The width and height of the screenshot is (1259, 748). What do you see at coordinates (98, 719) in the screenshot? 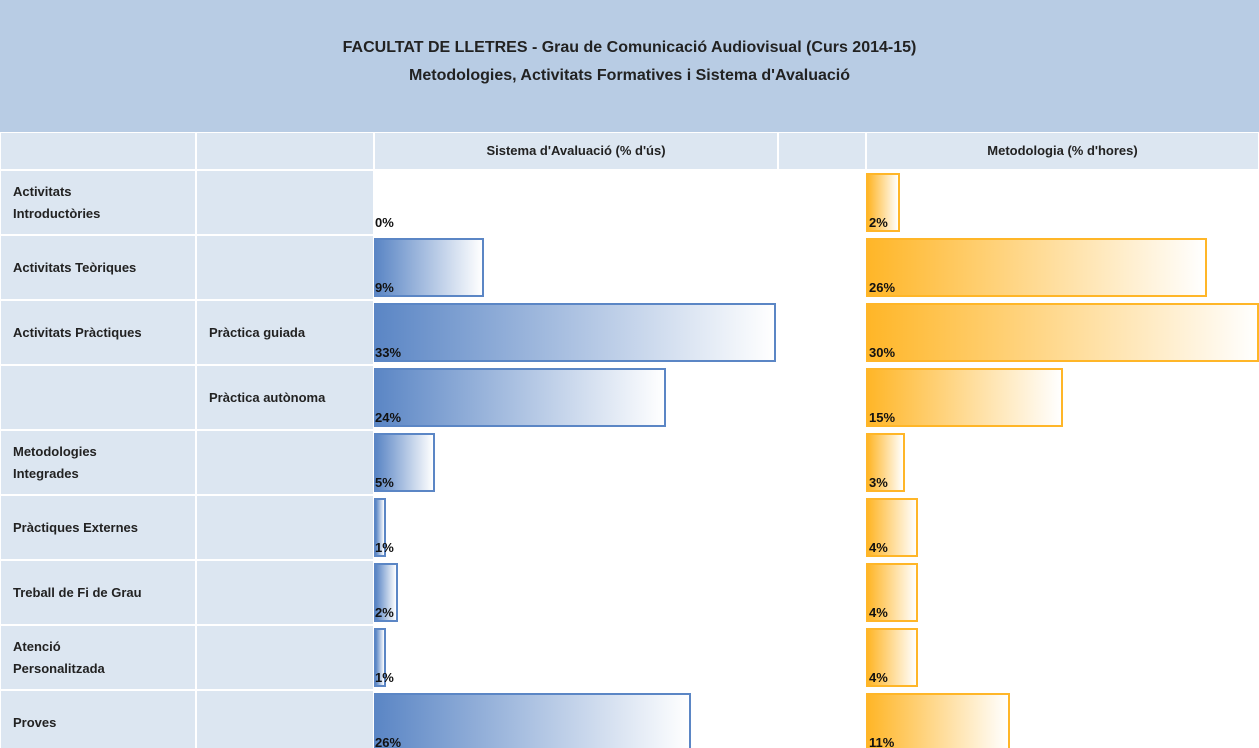
I see `row-label: Proves` at bounding box center [98, 719].